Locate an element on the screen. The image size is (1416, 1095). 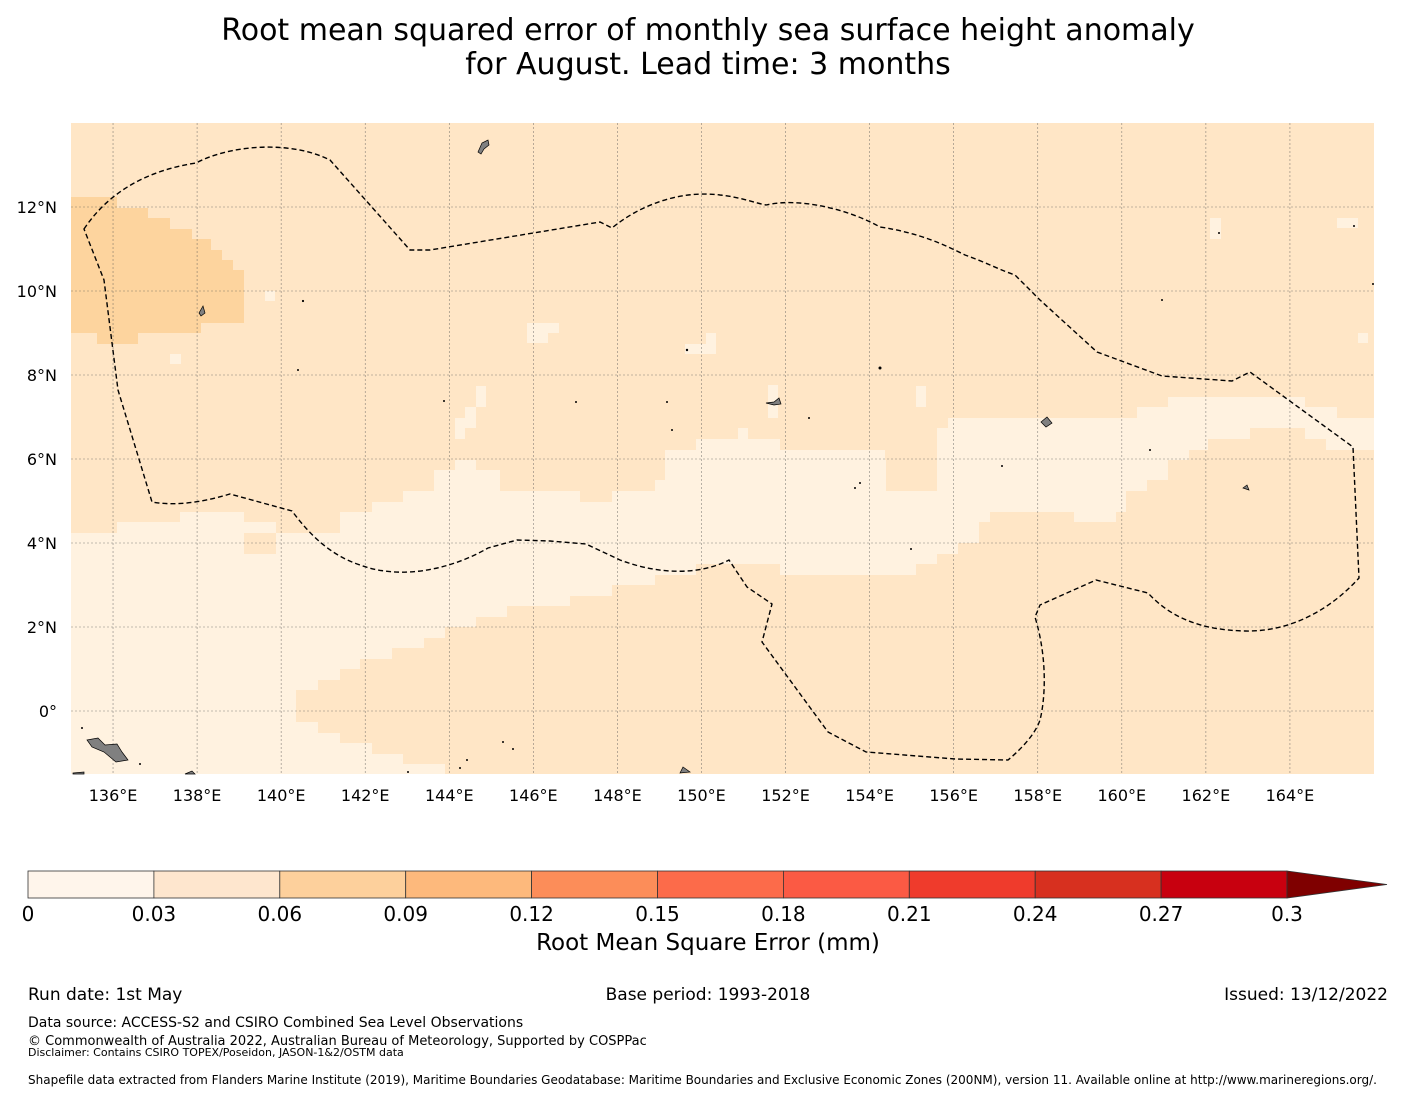
lat-tick-label: 12°N is located at coordinates (37, 207).